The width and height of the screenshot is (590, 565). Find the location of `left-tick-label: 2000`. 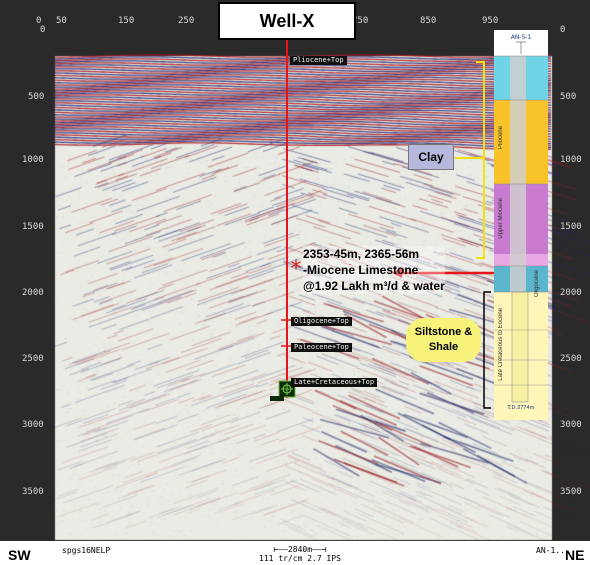

left-tick-label: 2000 is located at coordinates (33, 293).